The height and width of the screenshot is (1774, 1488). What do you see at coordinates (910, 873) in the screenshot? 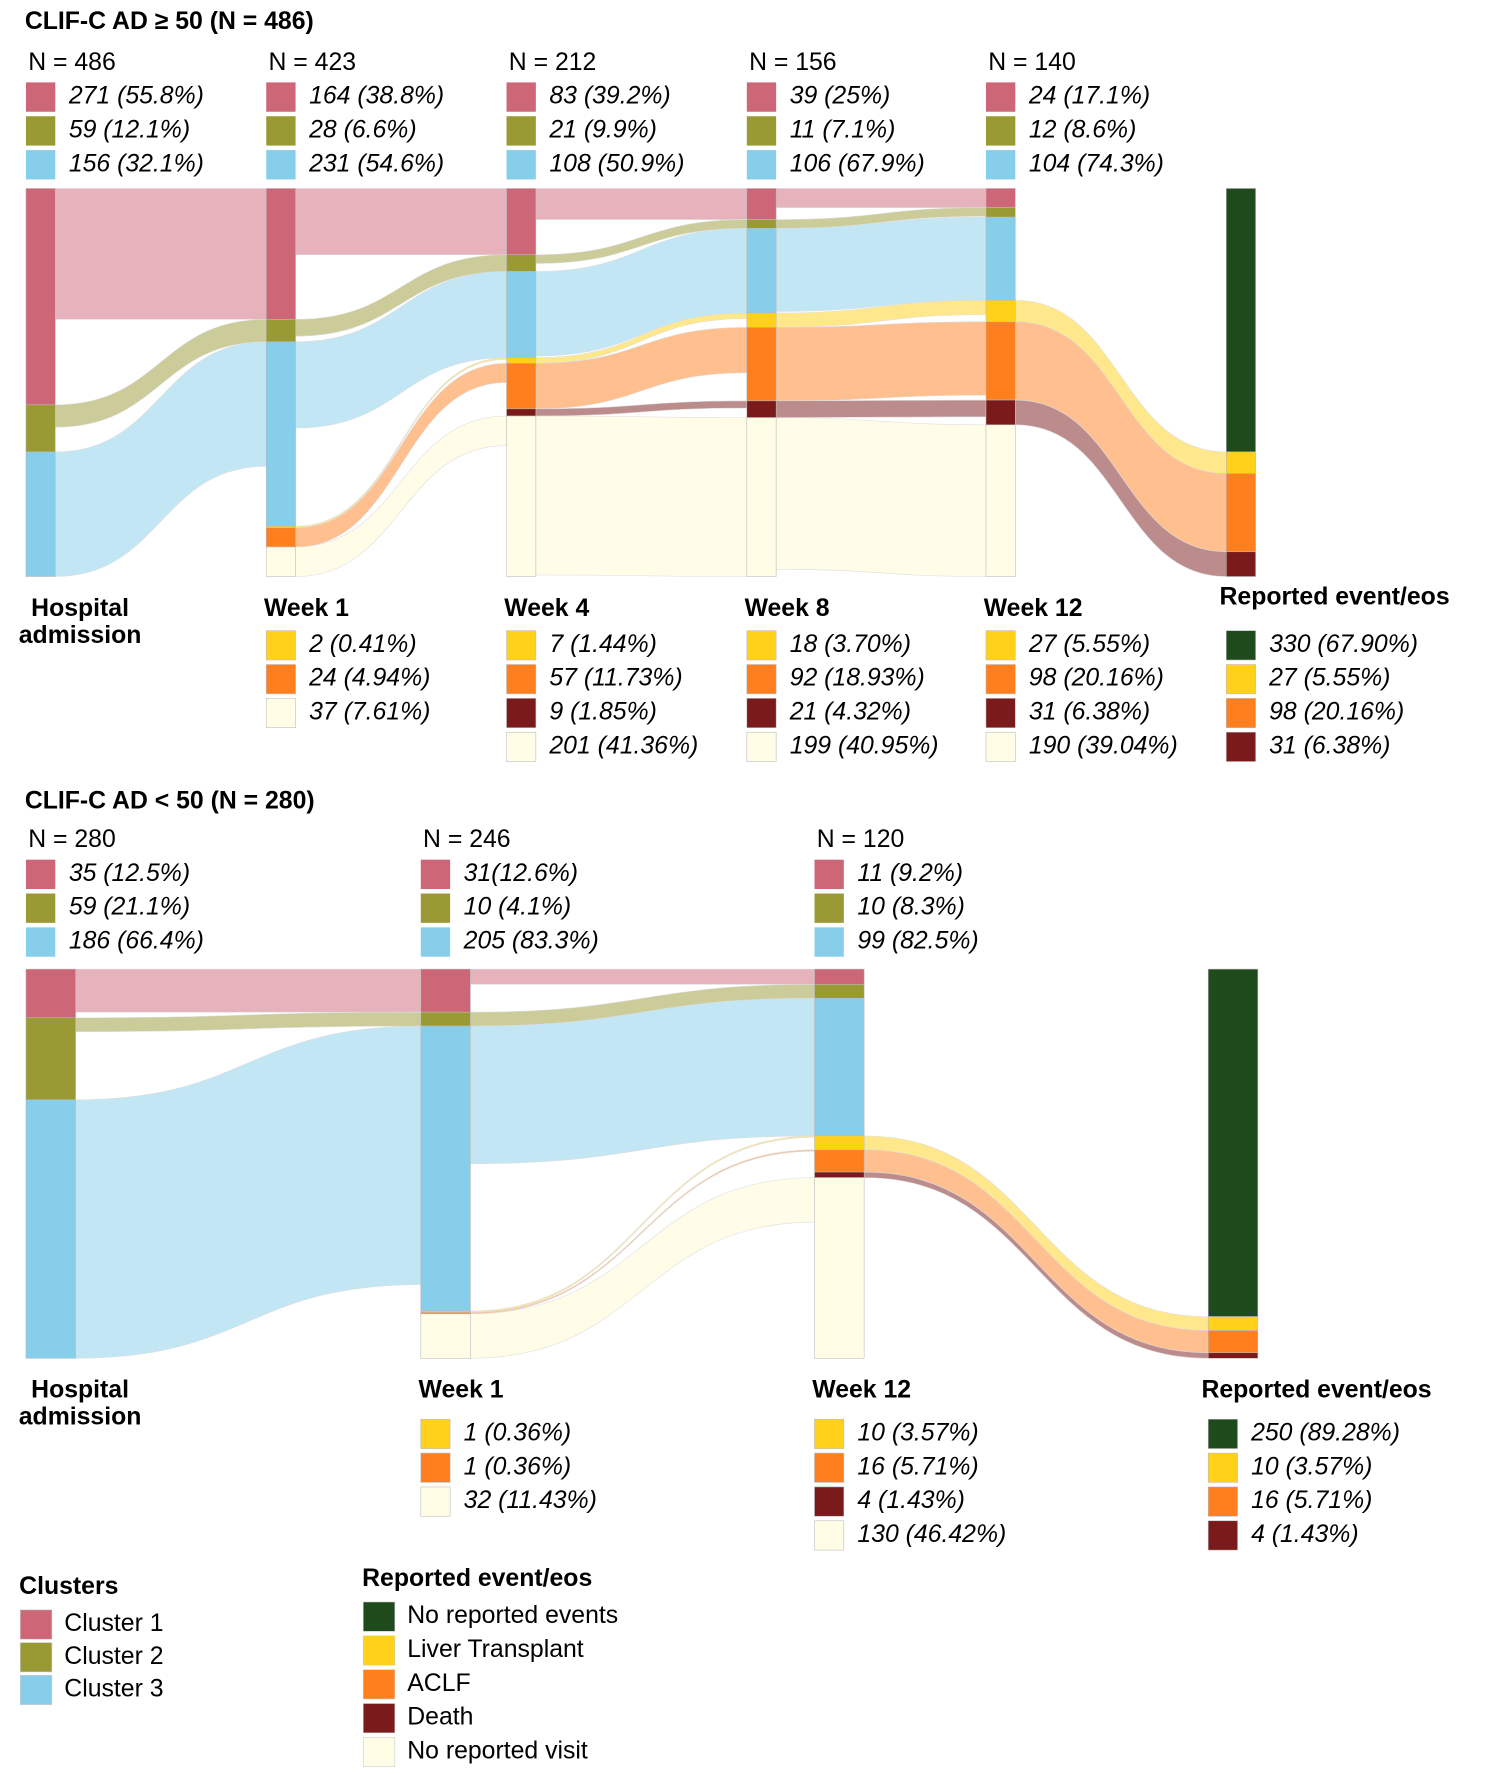
I see `cluster-count: 11 (9.2%)` at bounding box center [910, 873].